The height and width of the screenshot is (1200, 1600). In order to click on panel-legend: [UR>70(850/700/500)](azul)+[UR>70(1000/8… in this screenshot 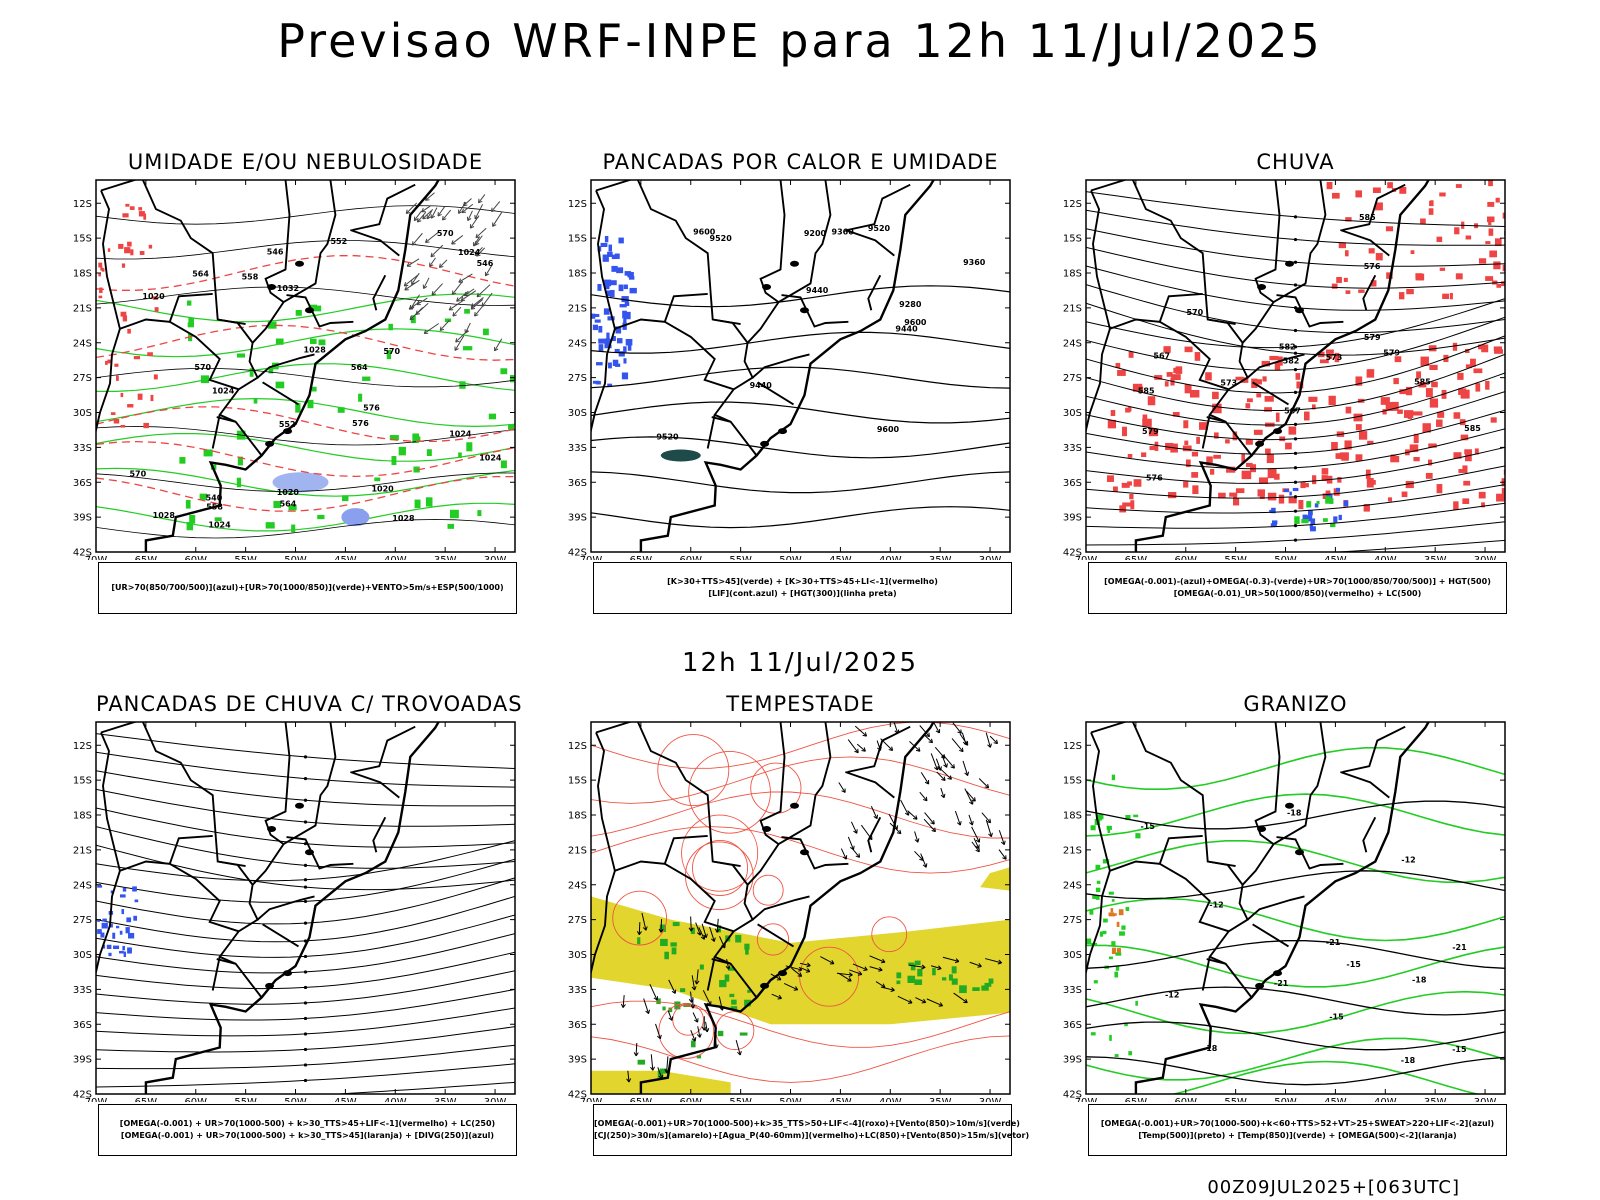, I will do `click(307, 588)`.